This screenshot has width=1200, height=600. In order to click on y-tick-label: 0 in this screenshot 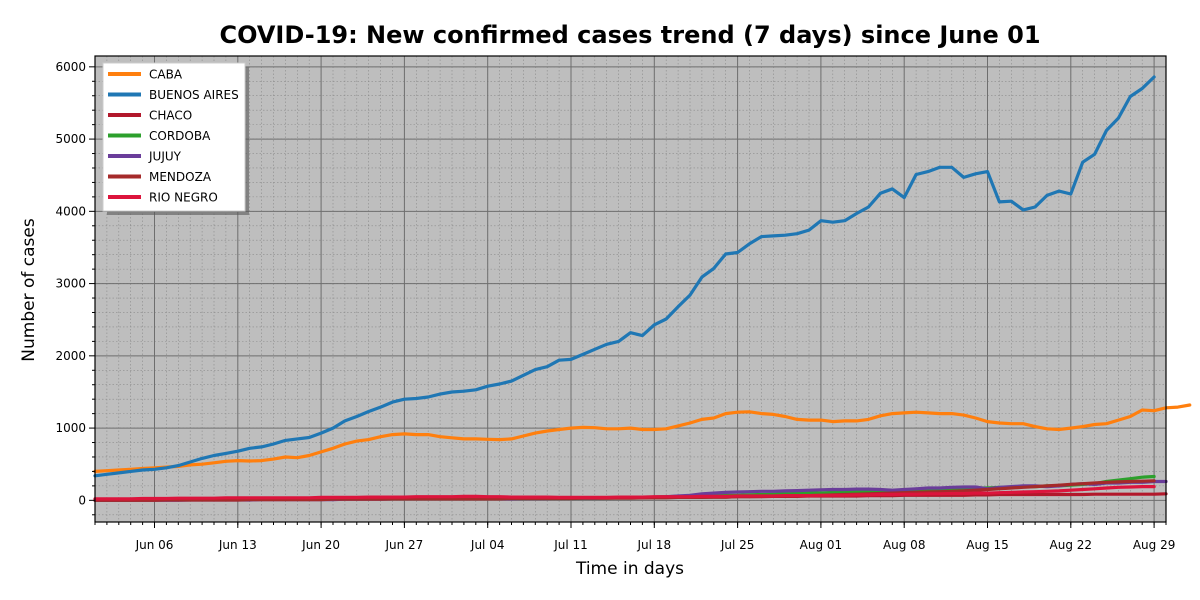, I will do `click(82, 500)`.